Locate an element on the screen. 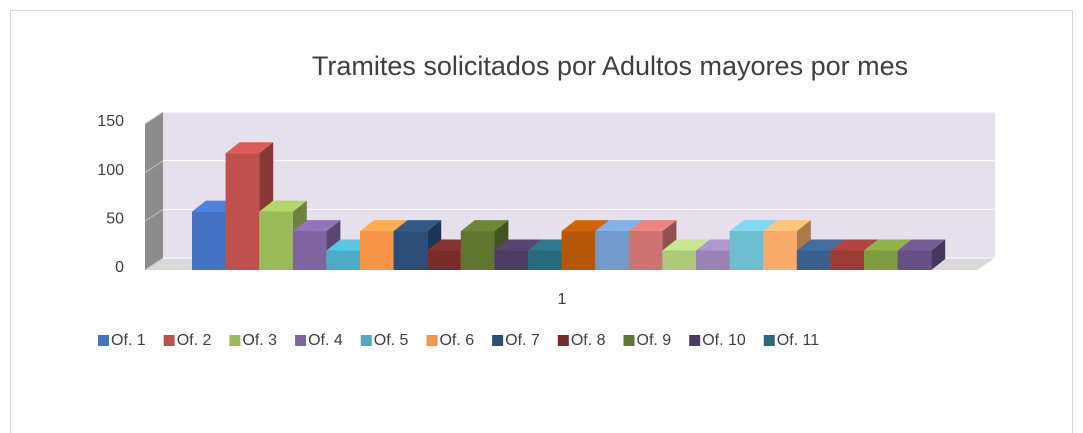 Image resolution: width=1083 pixels, height=433 pixels. side-wall is located at coordinates (154, 191).